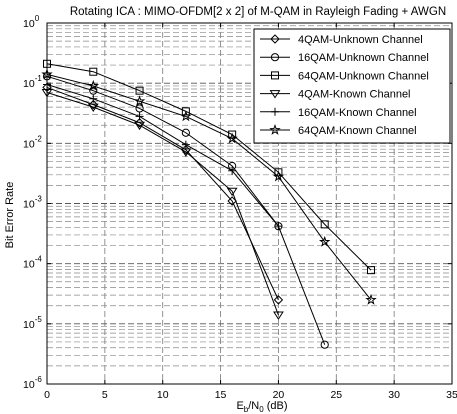 Image resolution: width=457 pixels, height=414 pixels. I want to click on y-tick-label: 10⁻¹, so click(32, 82).